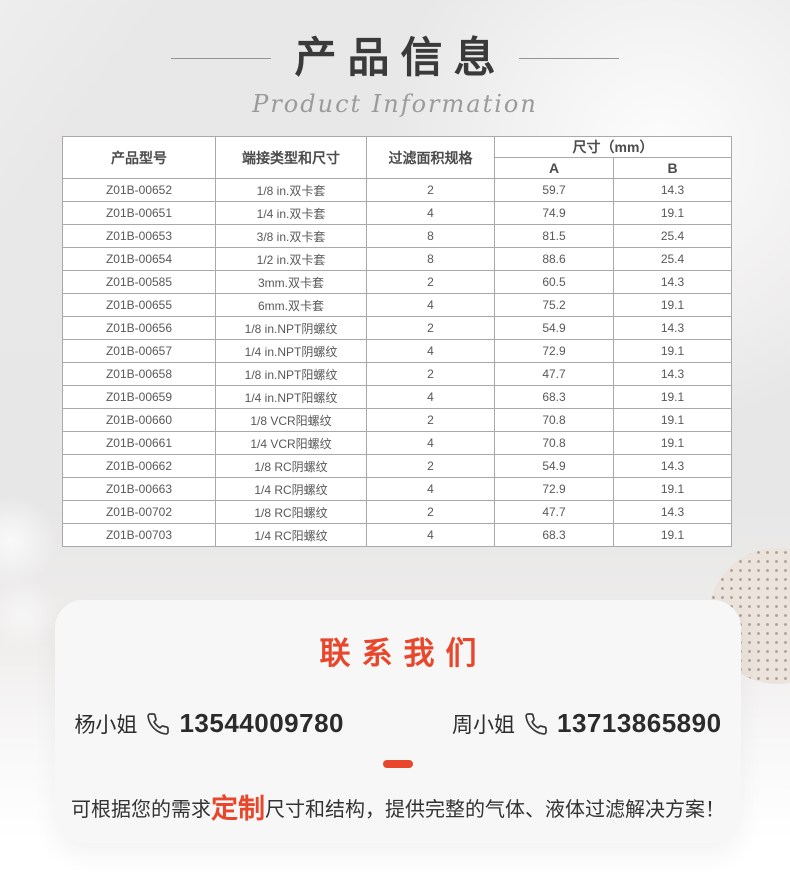 The image size is (790, 876). I want to click on left-circle-decoration, so click(28, 541).